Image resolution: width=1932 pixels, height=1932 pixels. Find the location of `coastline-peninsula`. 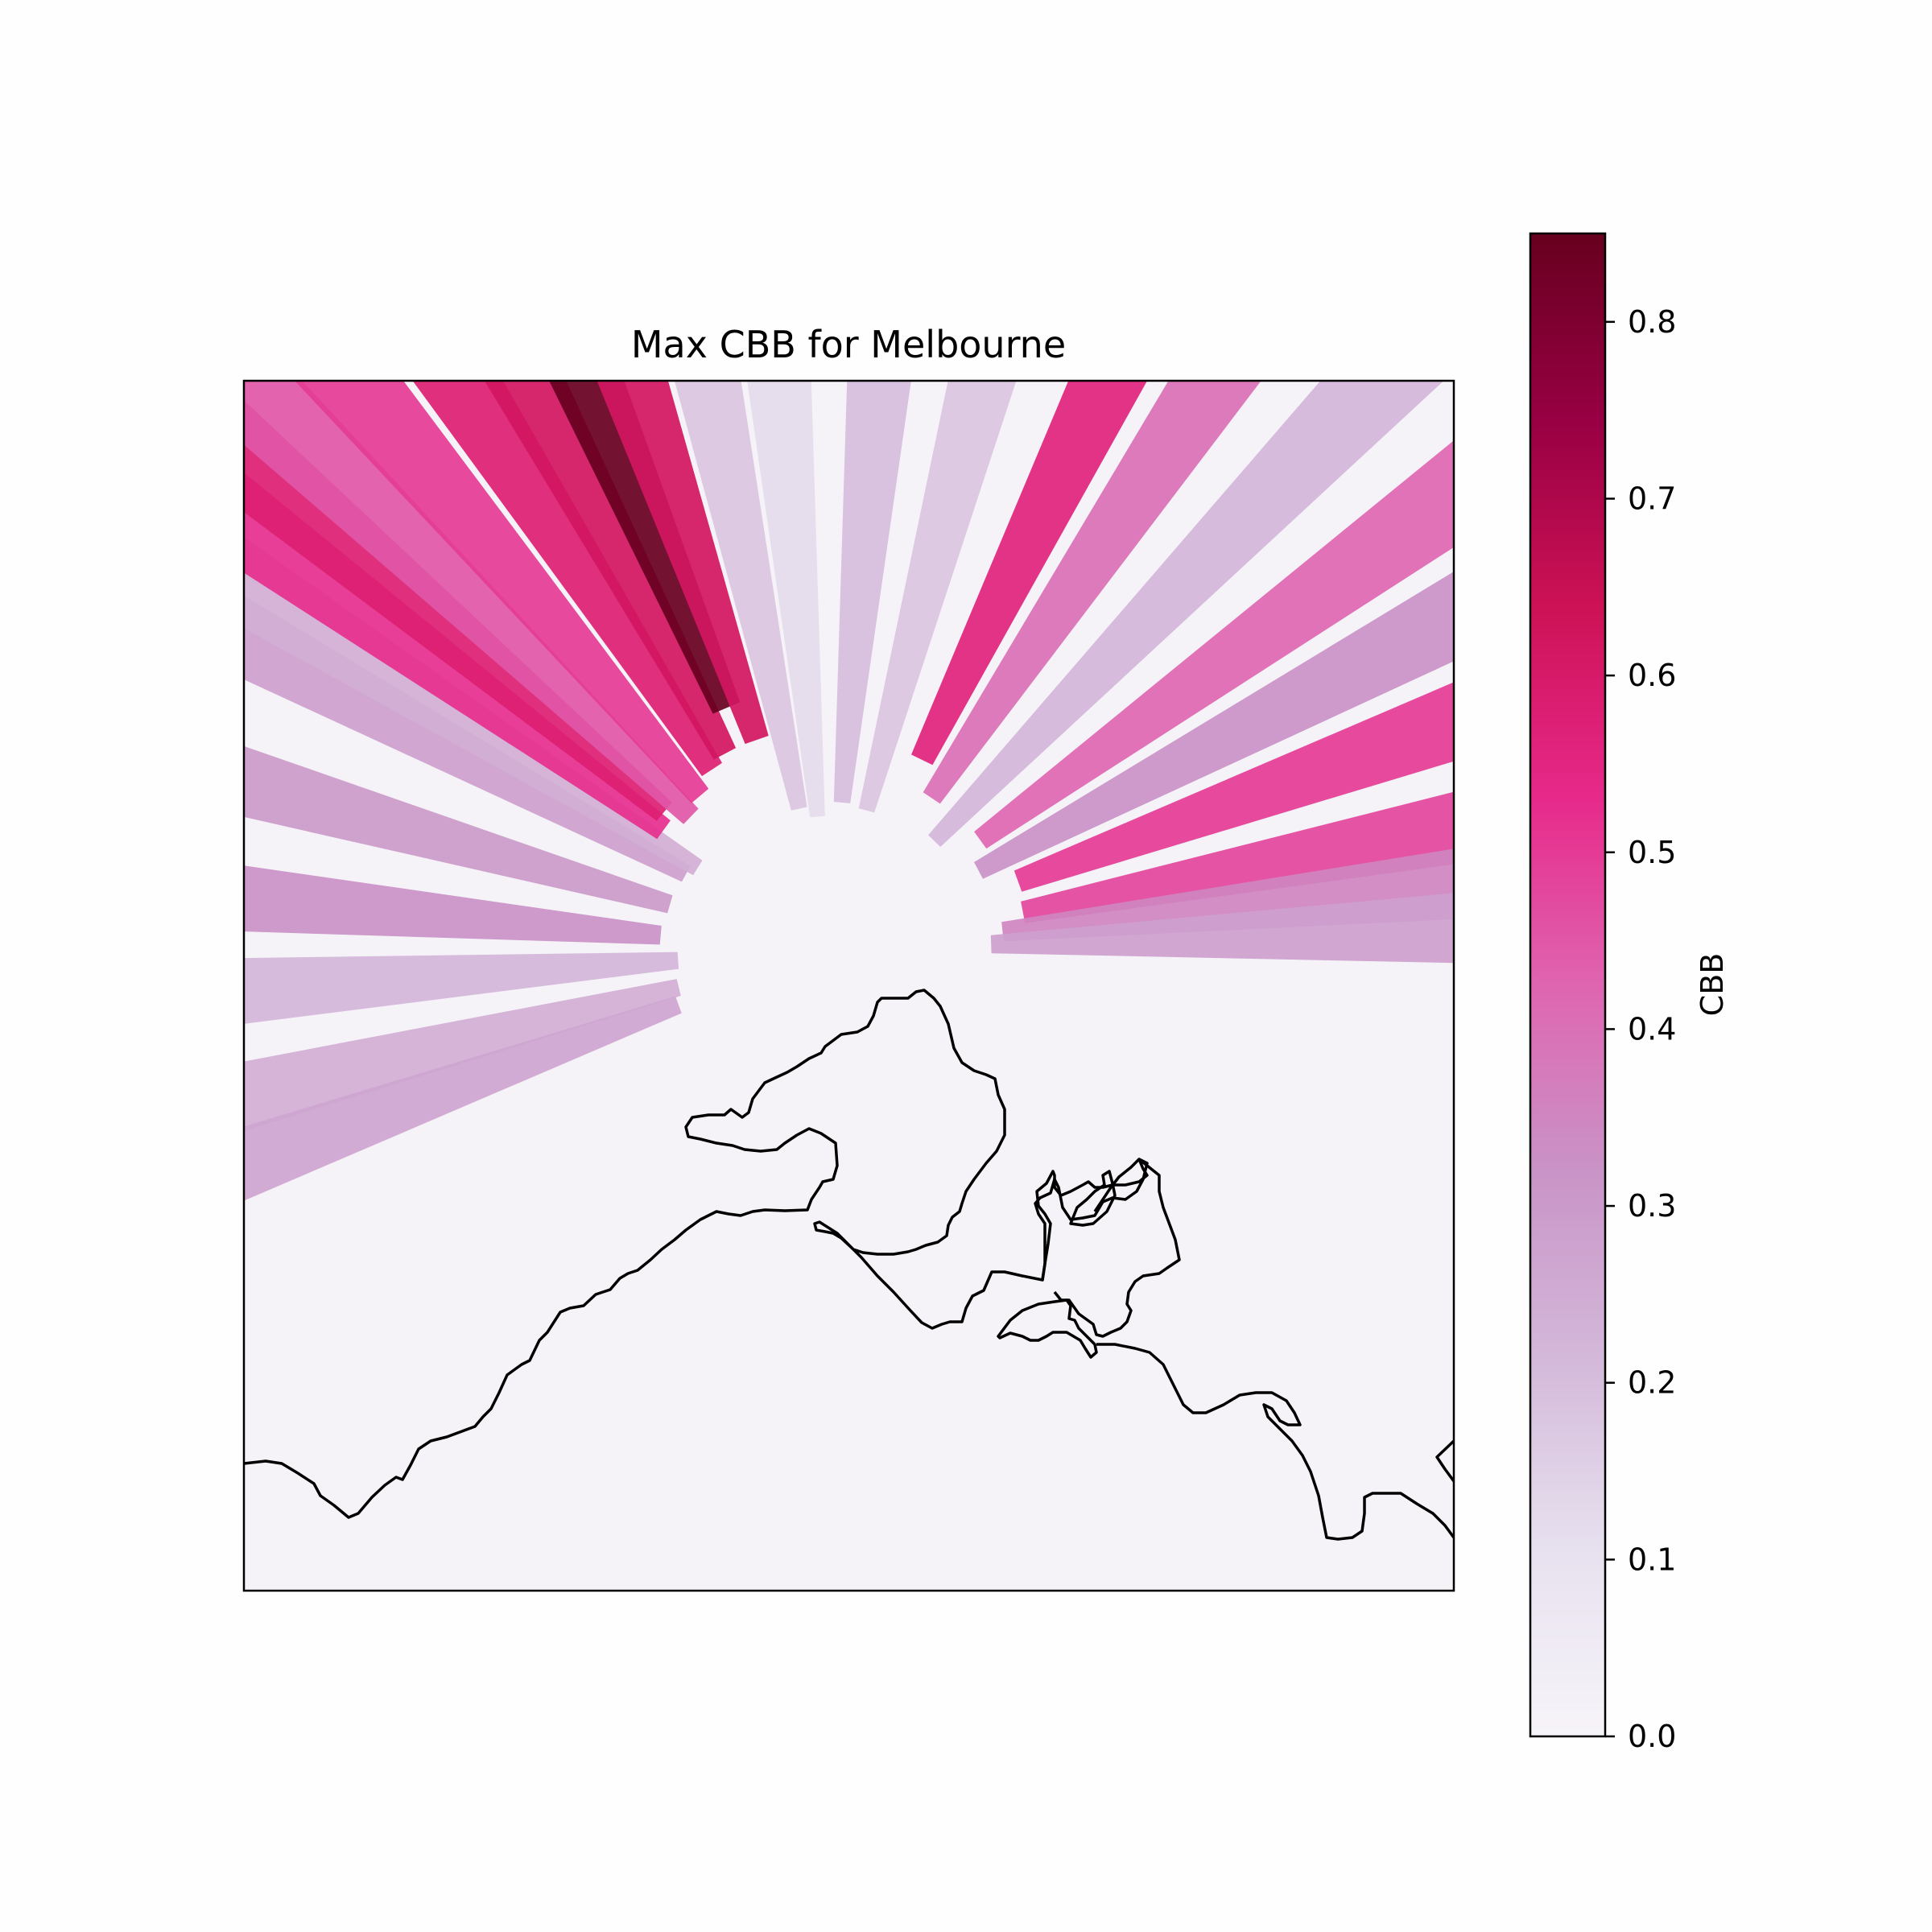

coastline-peninsula is located at coordinates (1108, 1248).